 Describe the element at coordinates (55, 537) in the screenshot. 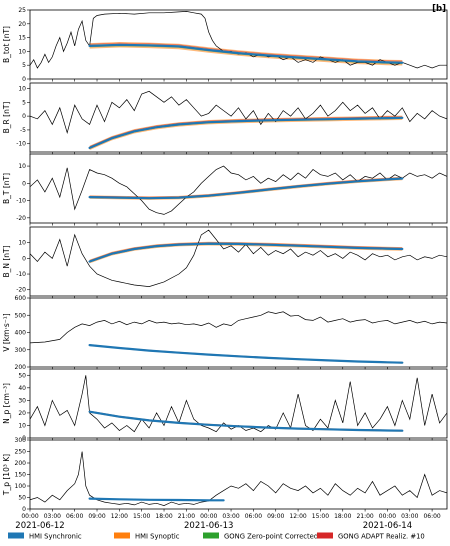

I see `legend-label: HMI Synchronic` at that location.